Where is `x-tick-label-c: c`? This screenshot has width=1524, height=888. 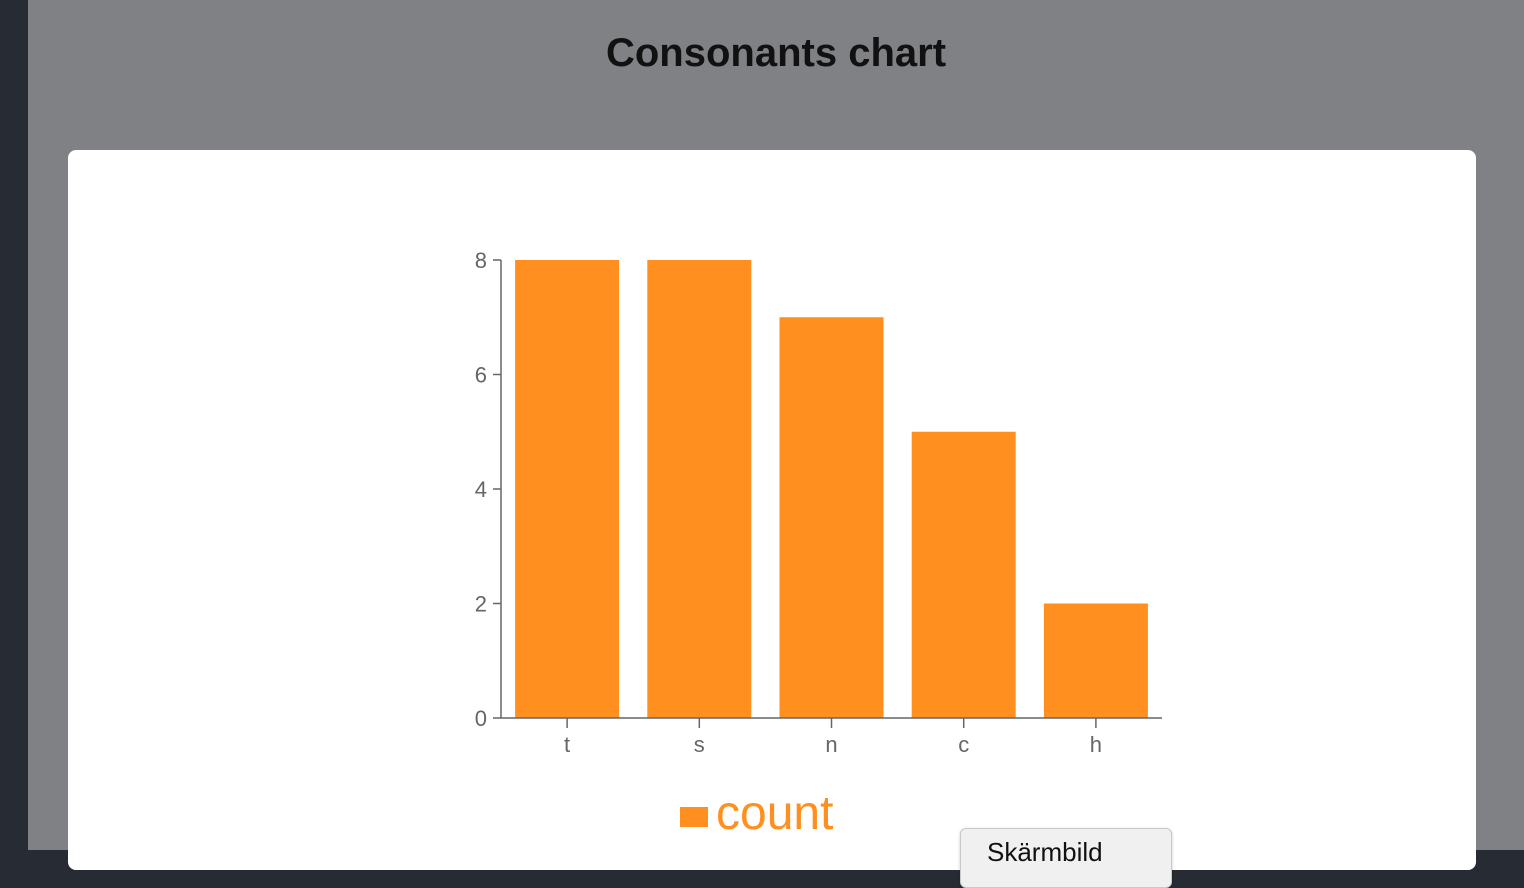
x-tick-label-c: c is located at coordinates (963, 744).